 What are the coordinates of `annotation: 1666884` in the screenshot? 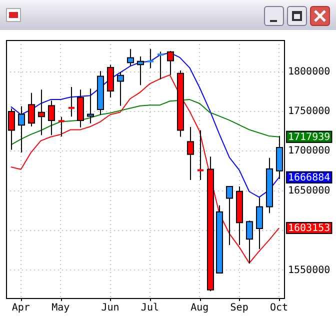 It's located at (309, 178).